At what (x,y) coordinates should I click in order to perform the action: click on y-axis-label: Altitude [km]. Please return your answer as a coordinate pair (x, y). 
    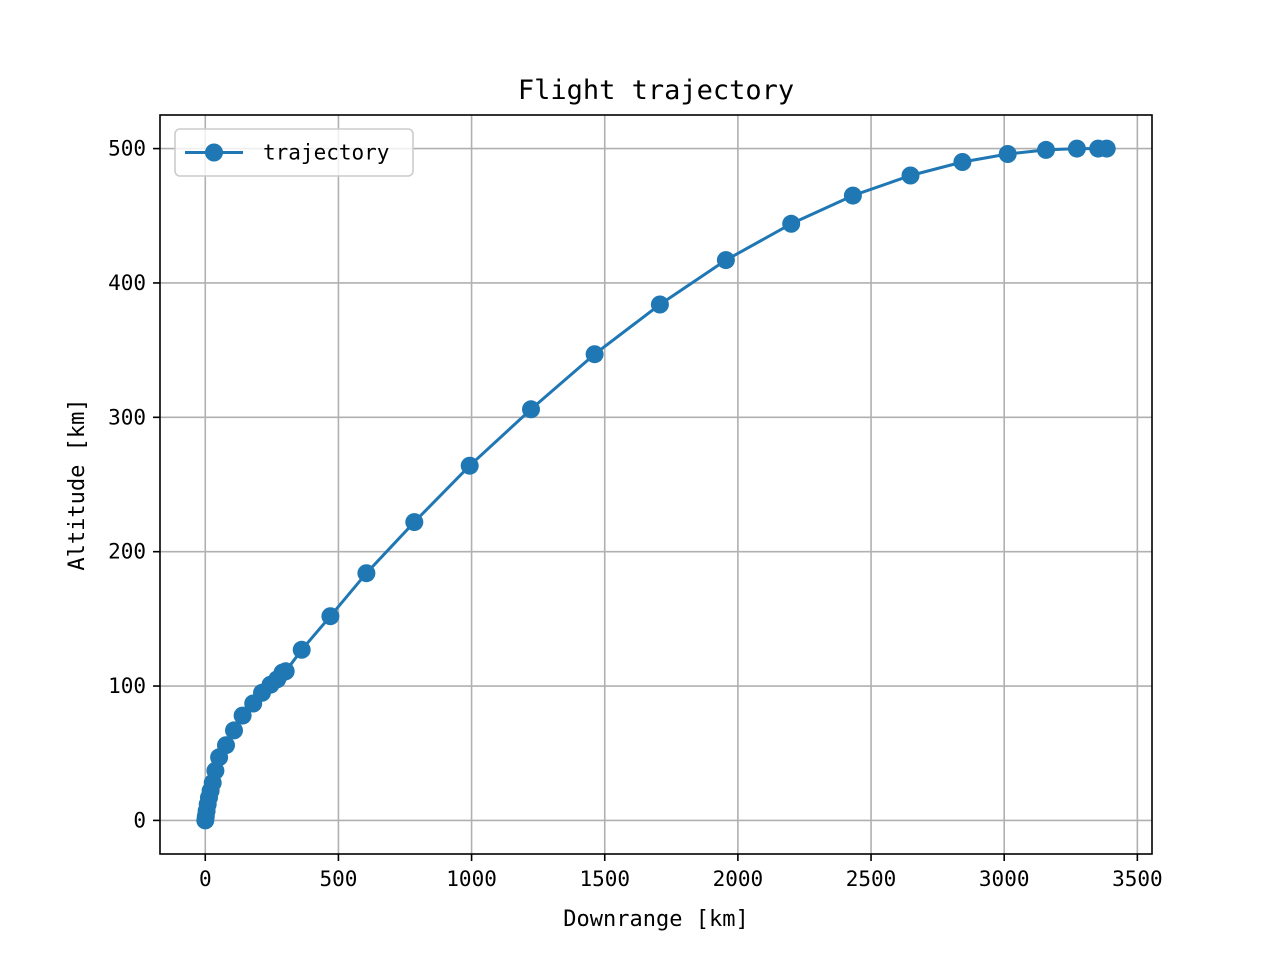
    Looking at the image, I should click on (77, 484).